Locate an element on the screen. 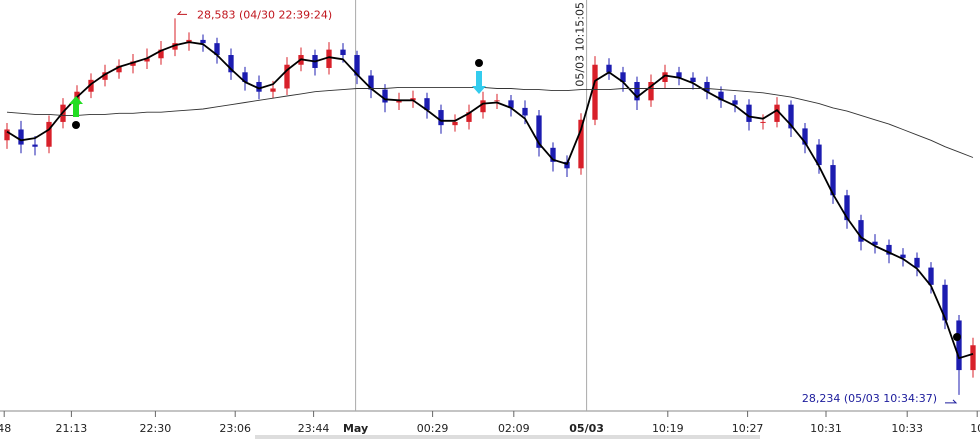 This screenshot has height=439, width=980. x-tick-label: 10:19 is located at coordinates (668, 428).